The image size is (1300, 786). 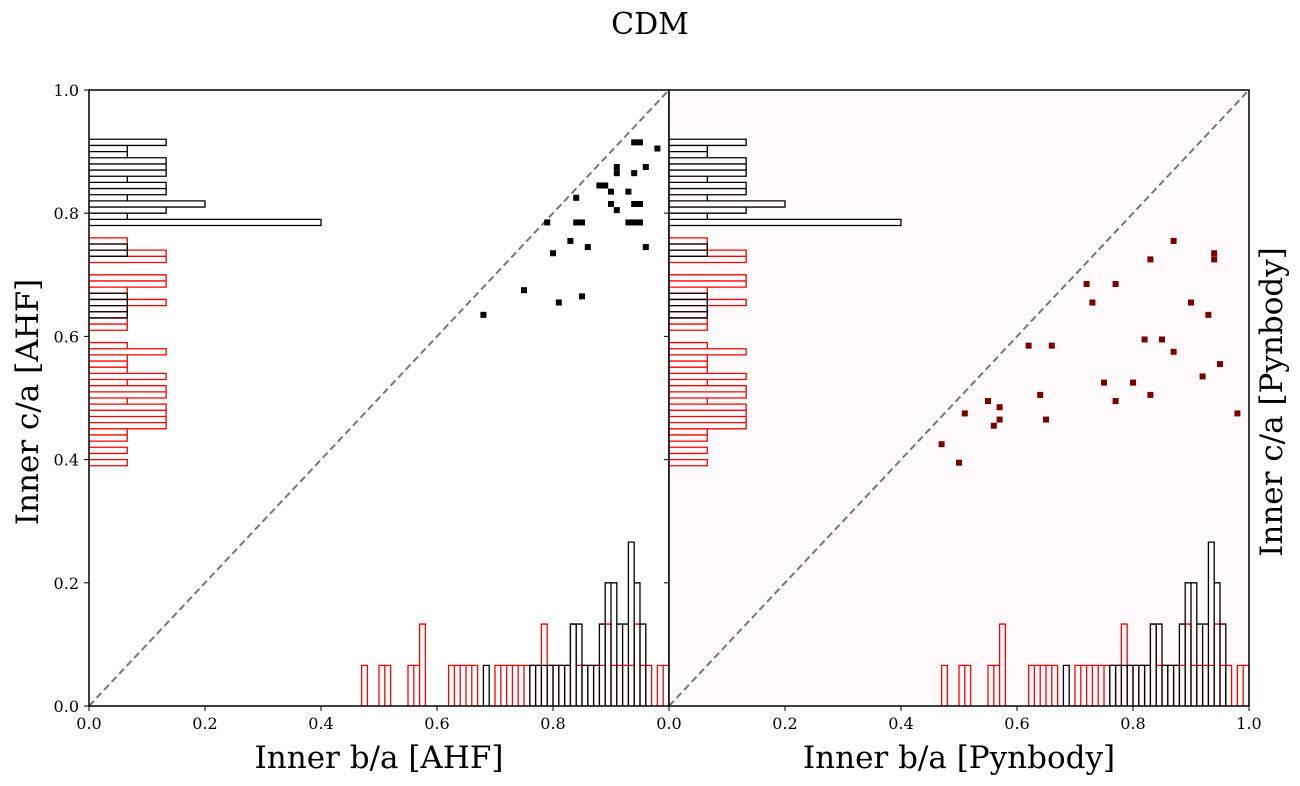 I want to click on y-tick-label: 0.4, so click(x=66, y=460).